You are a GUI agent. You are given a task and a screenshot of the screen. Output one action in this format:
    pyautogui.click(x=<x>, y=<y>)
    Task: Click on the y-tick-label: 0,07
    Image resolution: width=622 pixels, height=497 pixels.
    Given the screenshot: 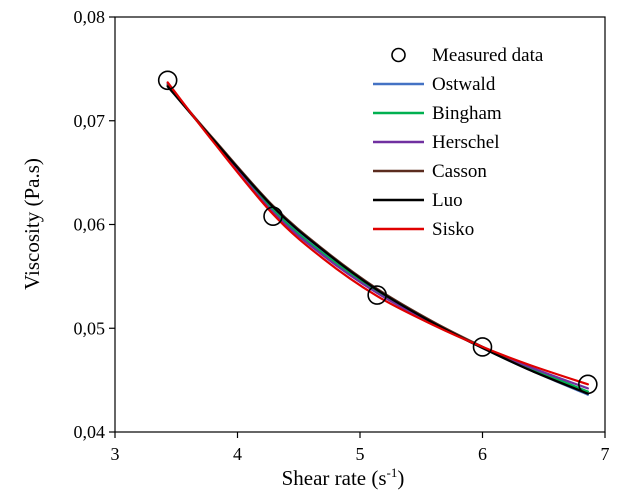 What is the action you would take?
    pyautogui.click(x=90, y=121)
    